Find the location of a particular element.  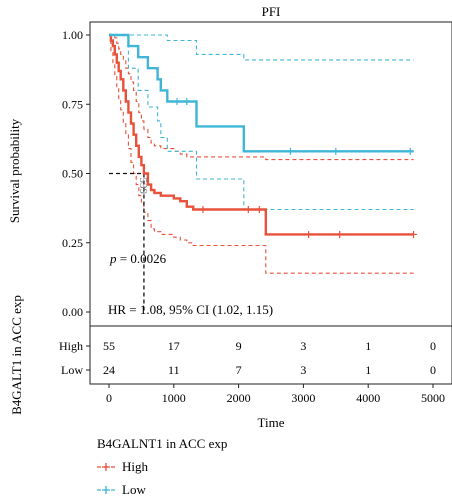

p-value-value: = 0.0026 is located at coordinates (142, 258).